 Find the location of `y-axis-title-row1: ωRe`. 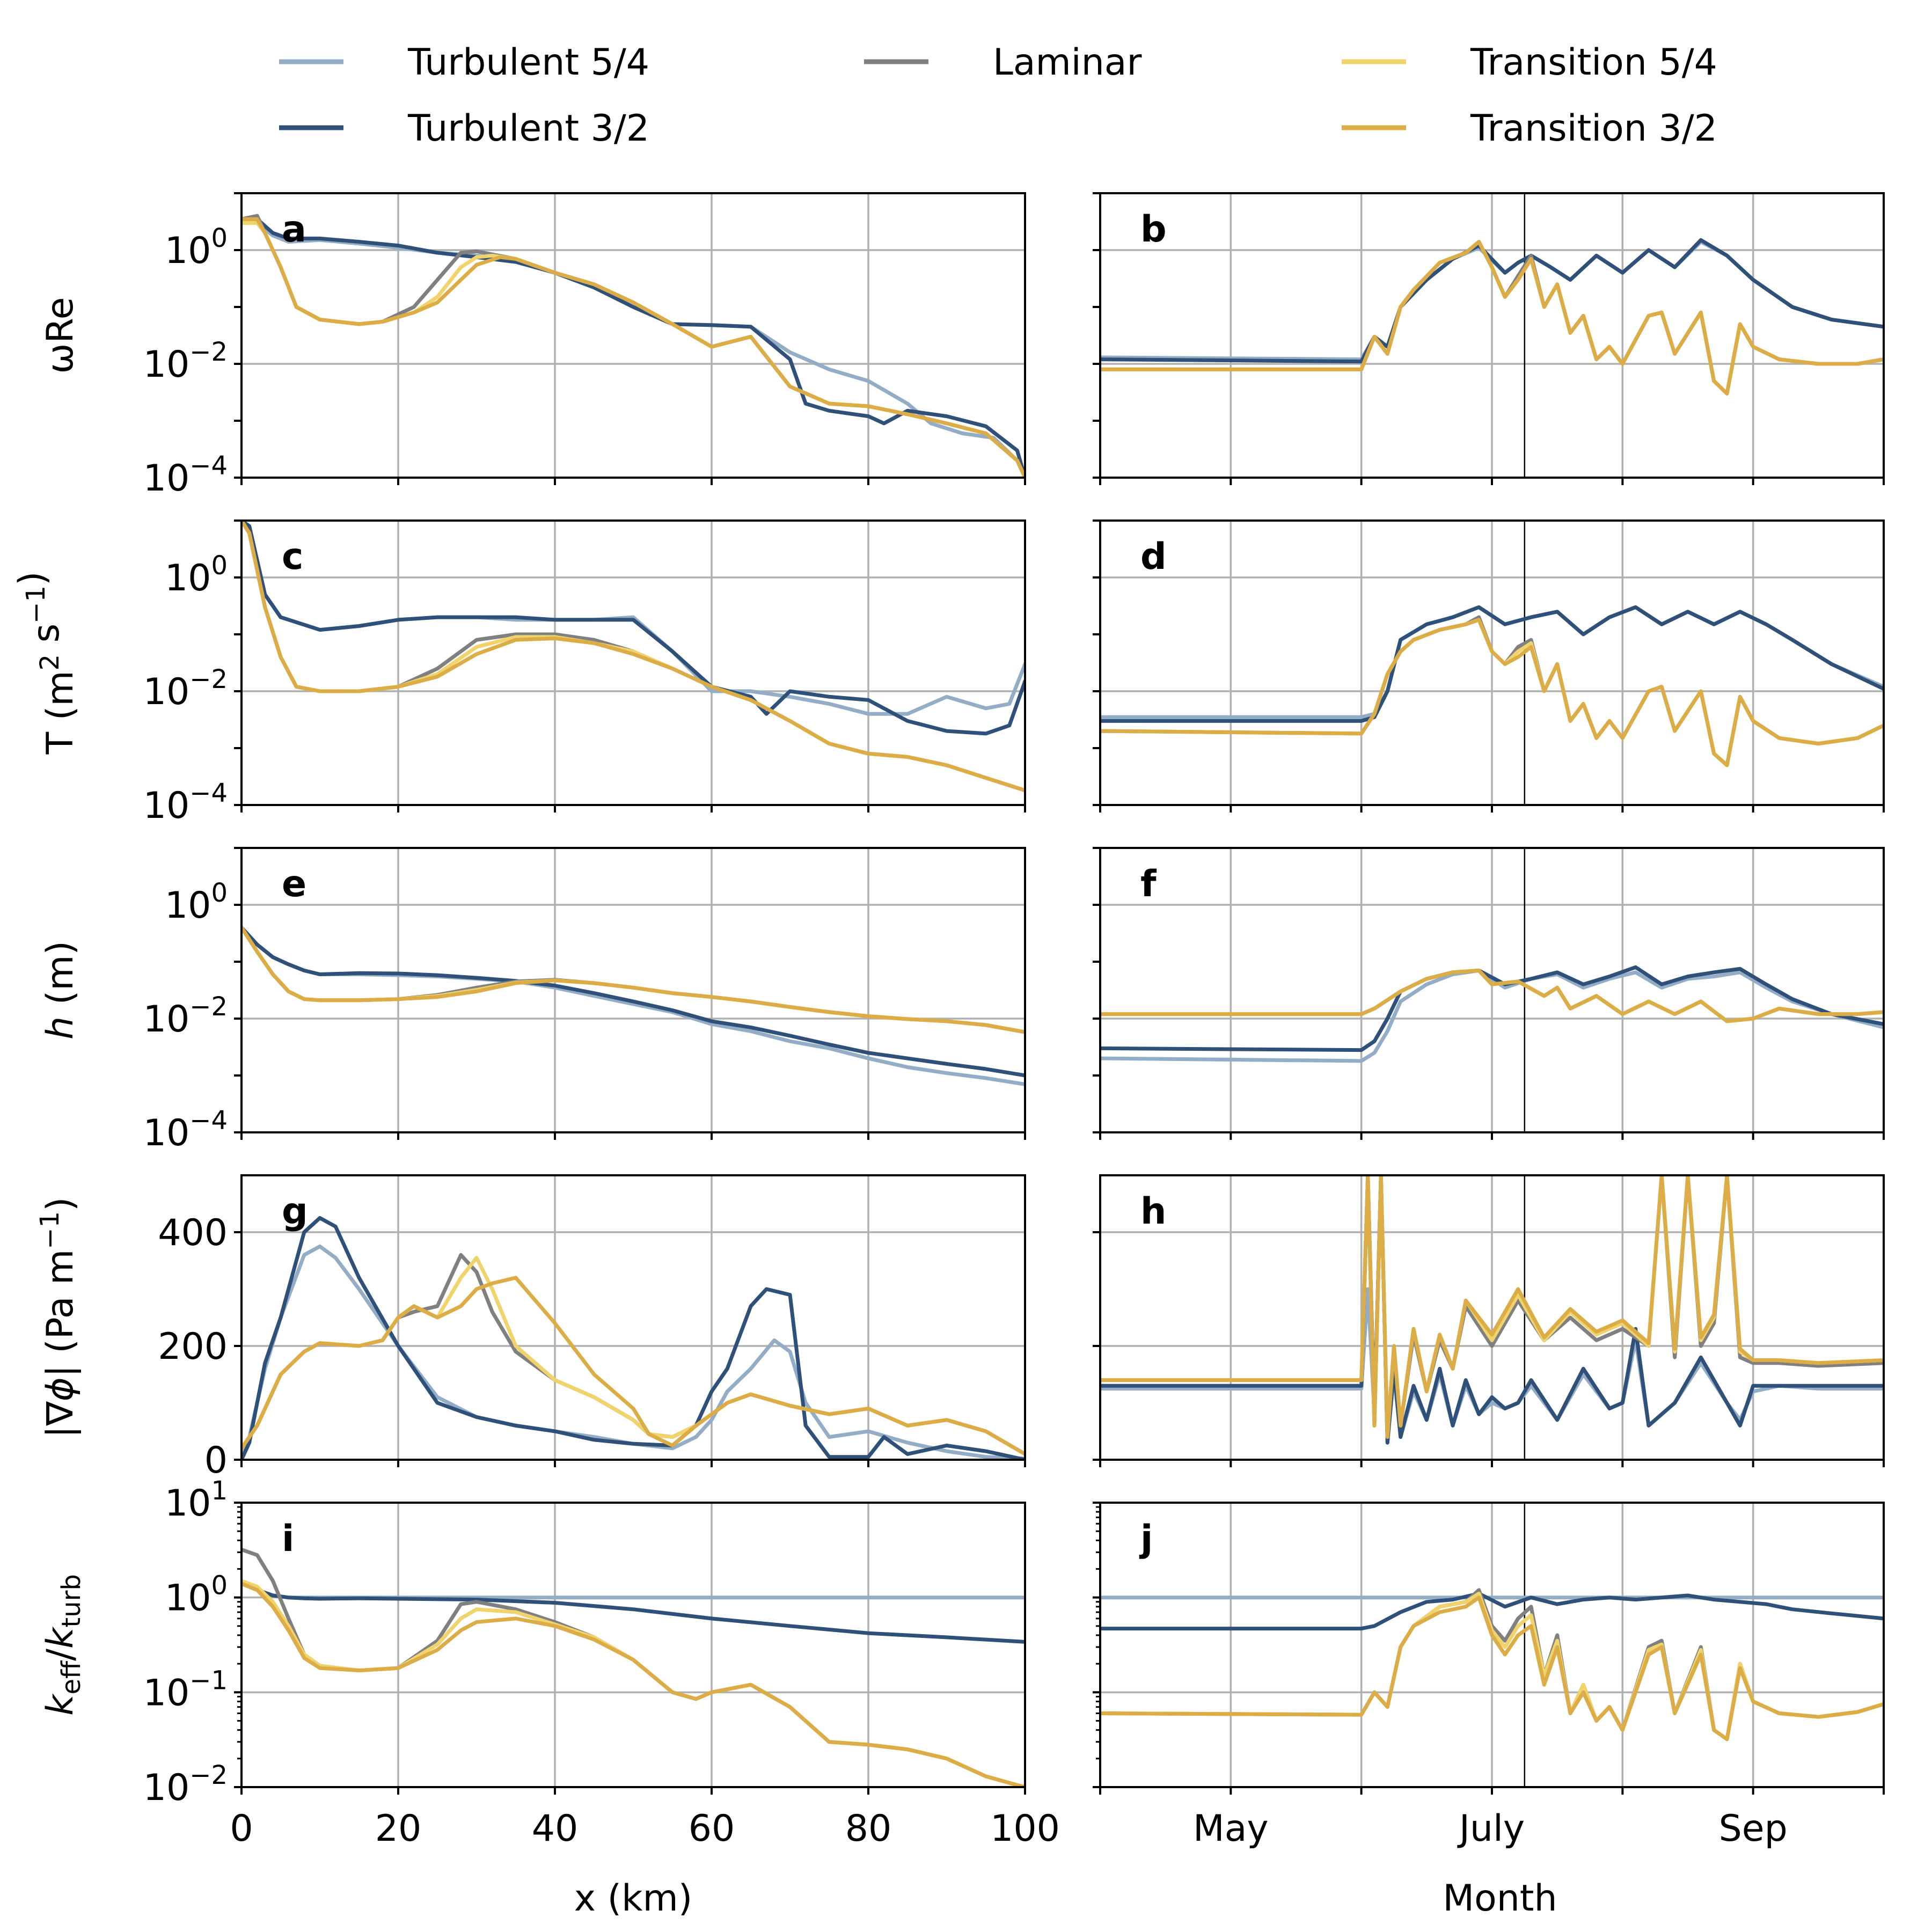

y-axis-title-row1: ωRe is located at coordinates (60, 335).